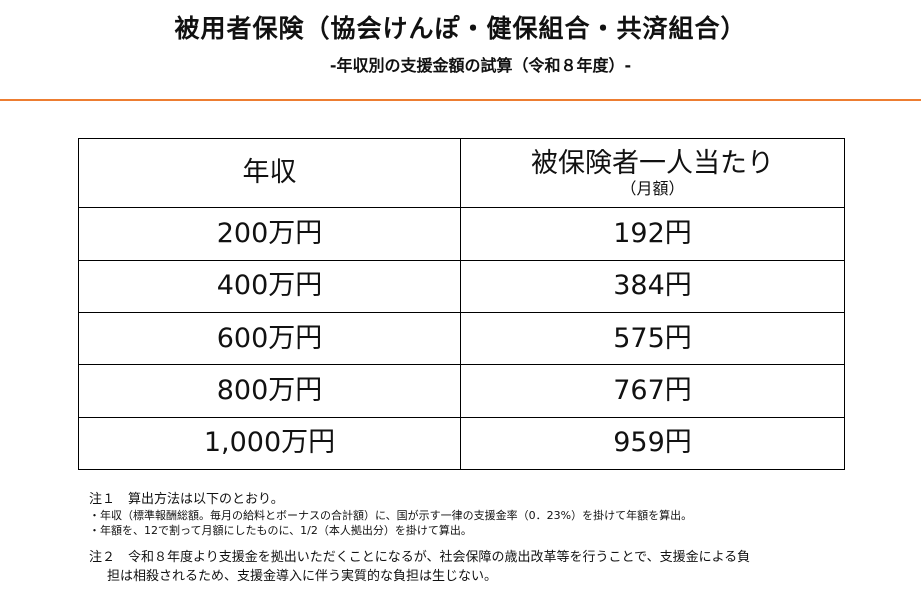 The width and height of the screenshot is (921, 598). Describe the element at coordinates (269, 443) in the screenshot. I see `income-cell: 1,000万円` at that location.